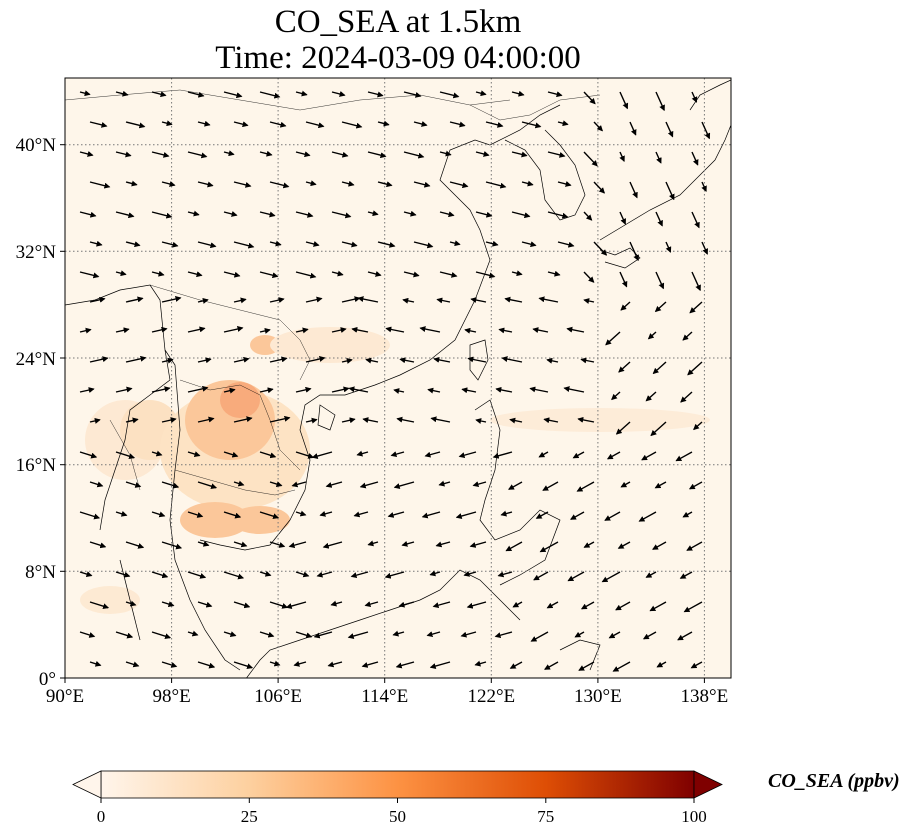 This screenshot has width=916, height=836. I want to click on colorbar-tick-label: 100, so click(694, 816).